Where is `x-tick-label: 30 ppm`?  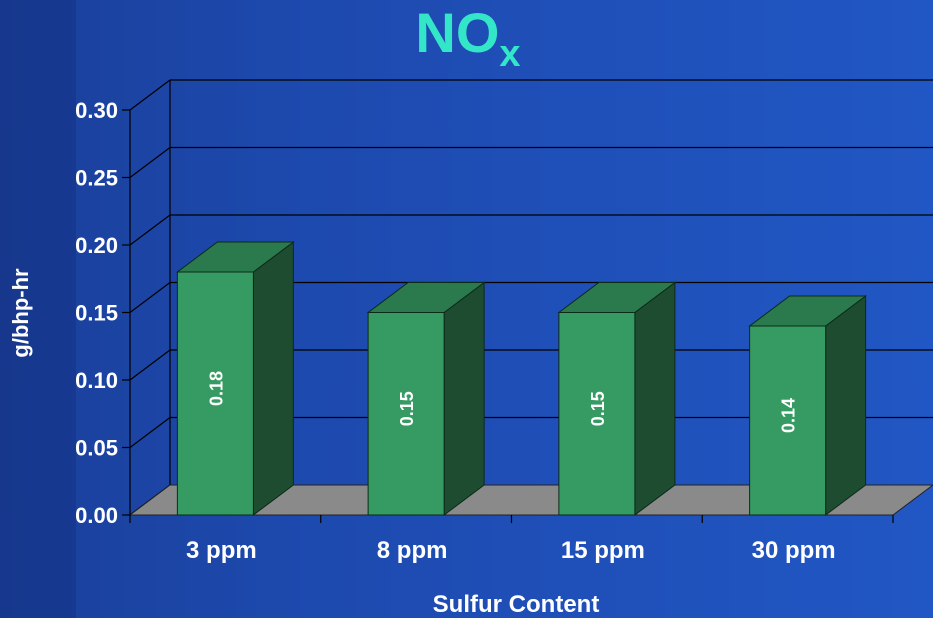 x-tick-label: 30 ppm is located at coordinates (794, 550).